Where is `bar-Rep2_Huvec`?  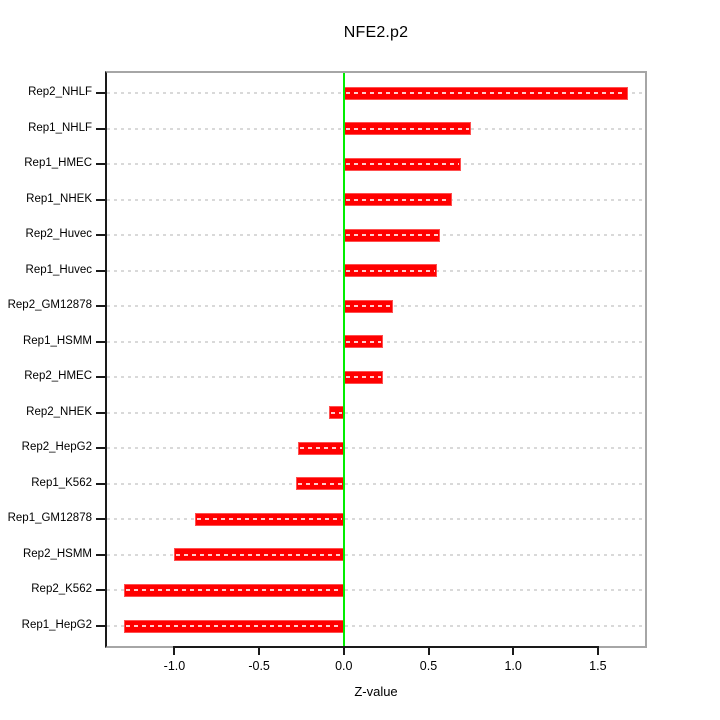
bar-Rep2_Huvec is located at coordinates (392, 235).